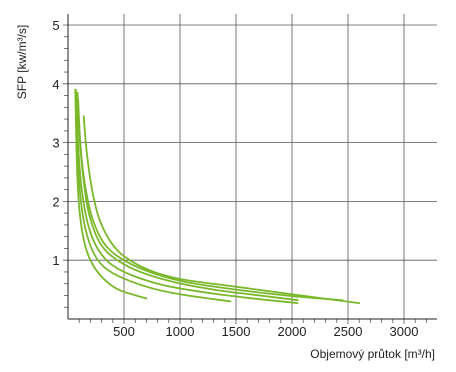 The height and width of the screenshot is (372, 456). What do you see at coordinates (55, 84) in the screenshot?
I see `y-tick-label: 4` at bounding box center [55, 84].